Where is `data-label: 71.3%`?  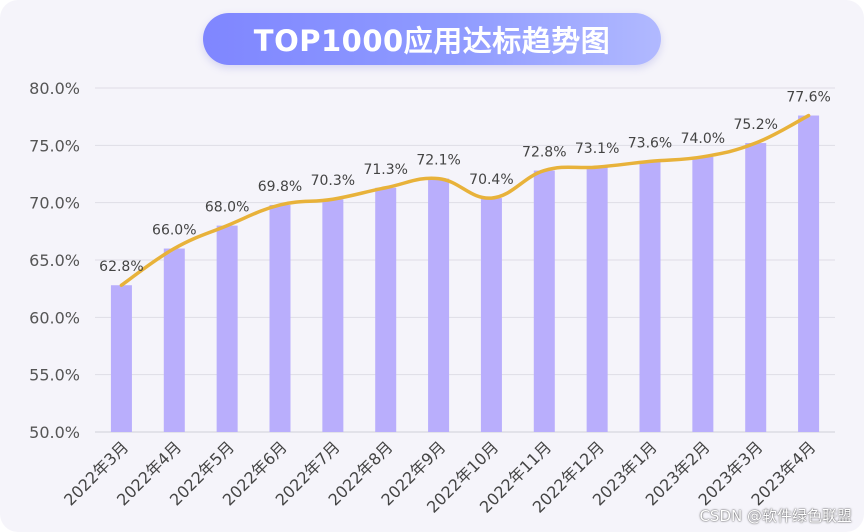 data-label: 71.3% is located at coordinates (385, 170).